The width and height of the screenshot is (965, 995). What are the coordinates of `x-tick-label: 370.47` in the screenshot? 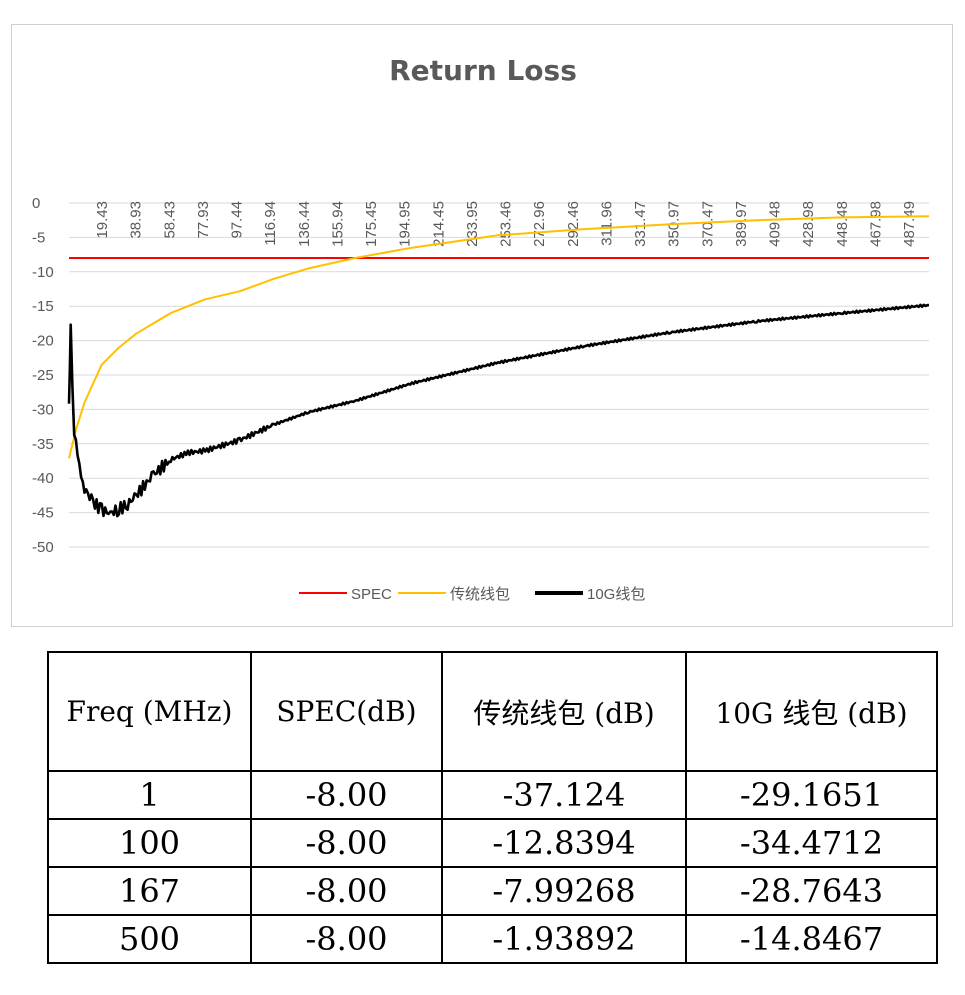 It's located at (707, 224).